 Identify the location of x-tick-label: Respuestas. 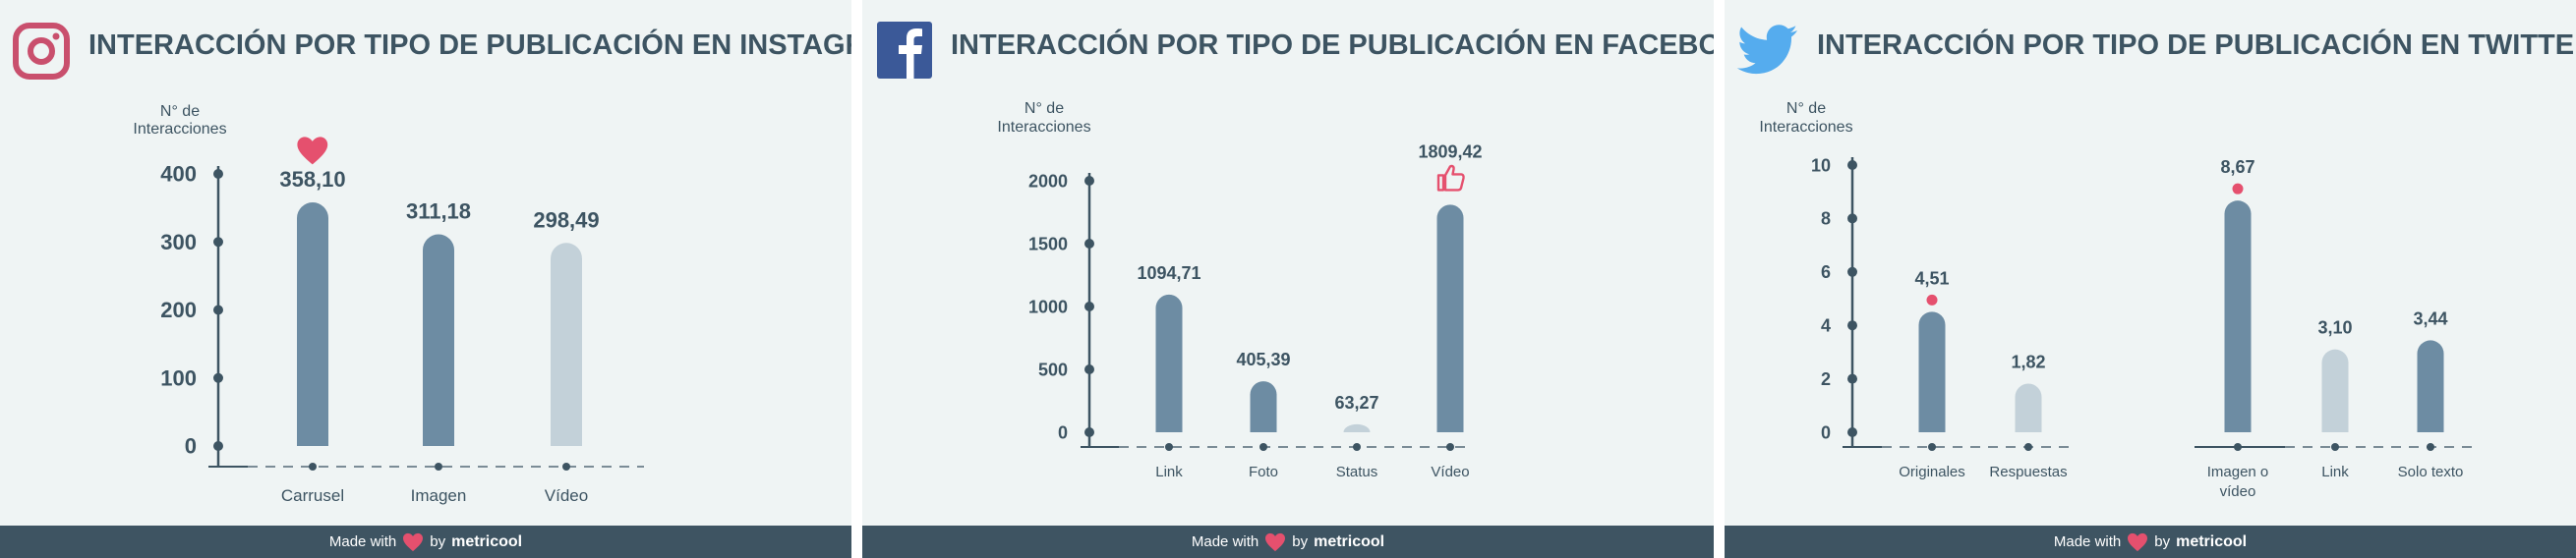
(2028, 472).